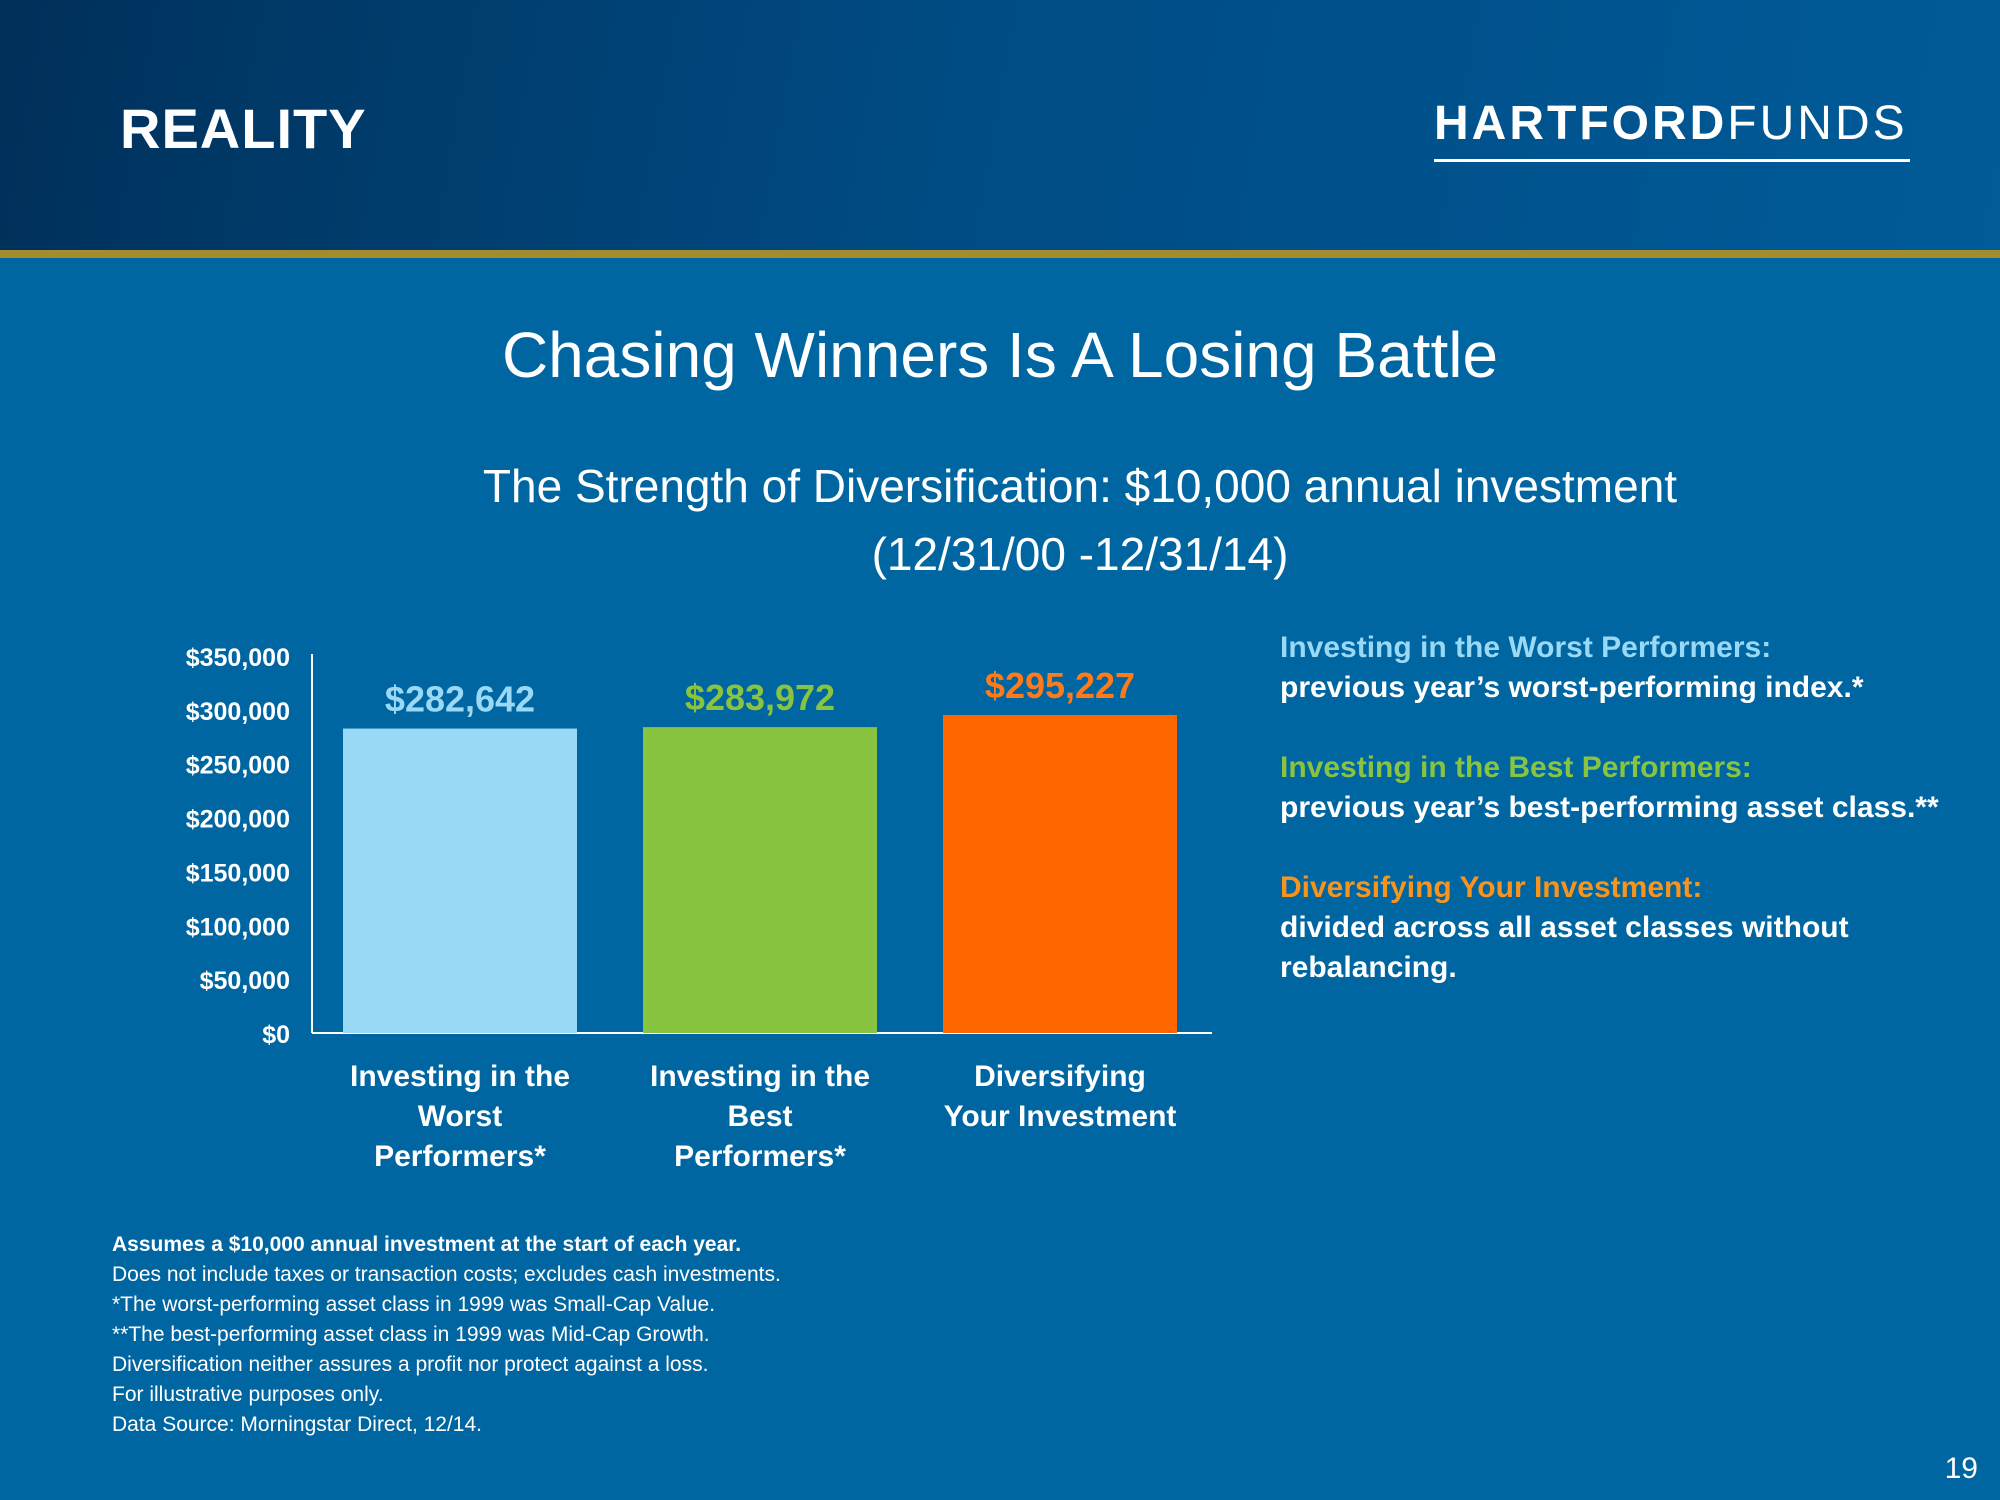  What do you see at coordinates (460, 699) in the screenshot?
I see `data-label: $282,642` at bounding box center [460, 699].